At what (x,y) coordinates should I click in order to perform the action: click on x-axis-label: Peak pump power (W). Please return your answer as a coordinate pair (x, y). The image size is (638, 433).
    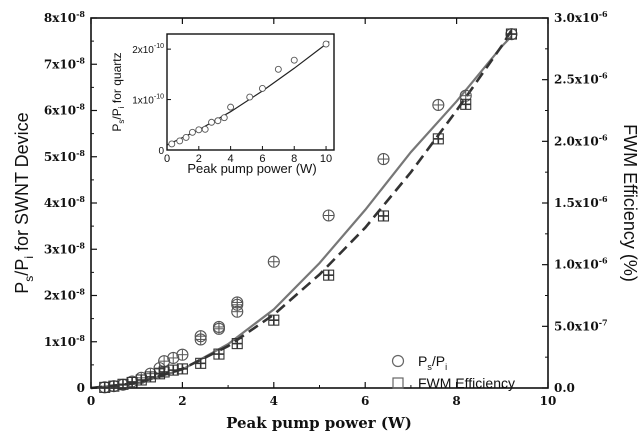
    Looking at the image, I should click on (319, 423).